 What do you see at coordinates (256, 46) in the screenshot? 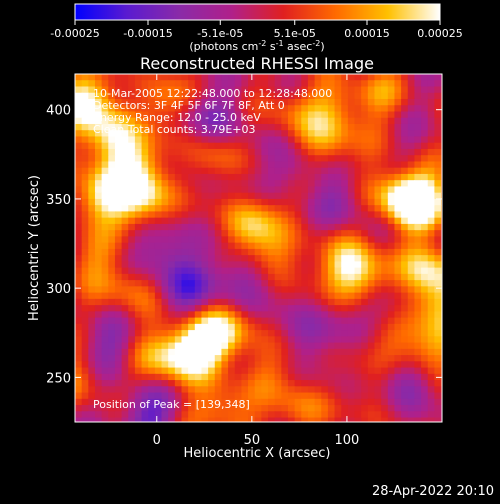
I see `colorbar-units: (photons cm-2 s-1 asec-2)` at bounding box center [256, 46].